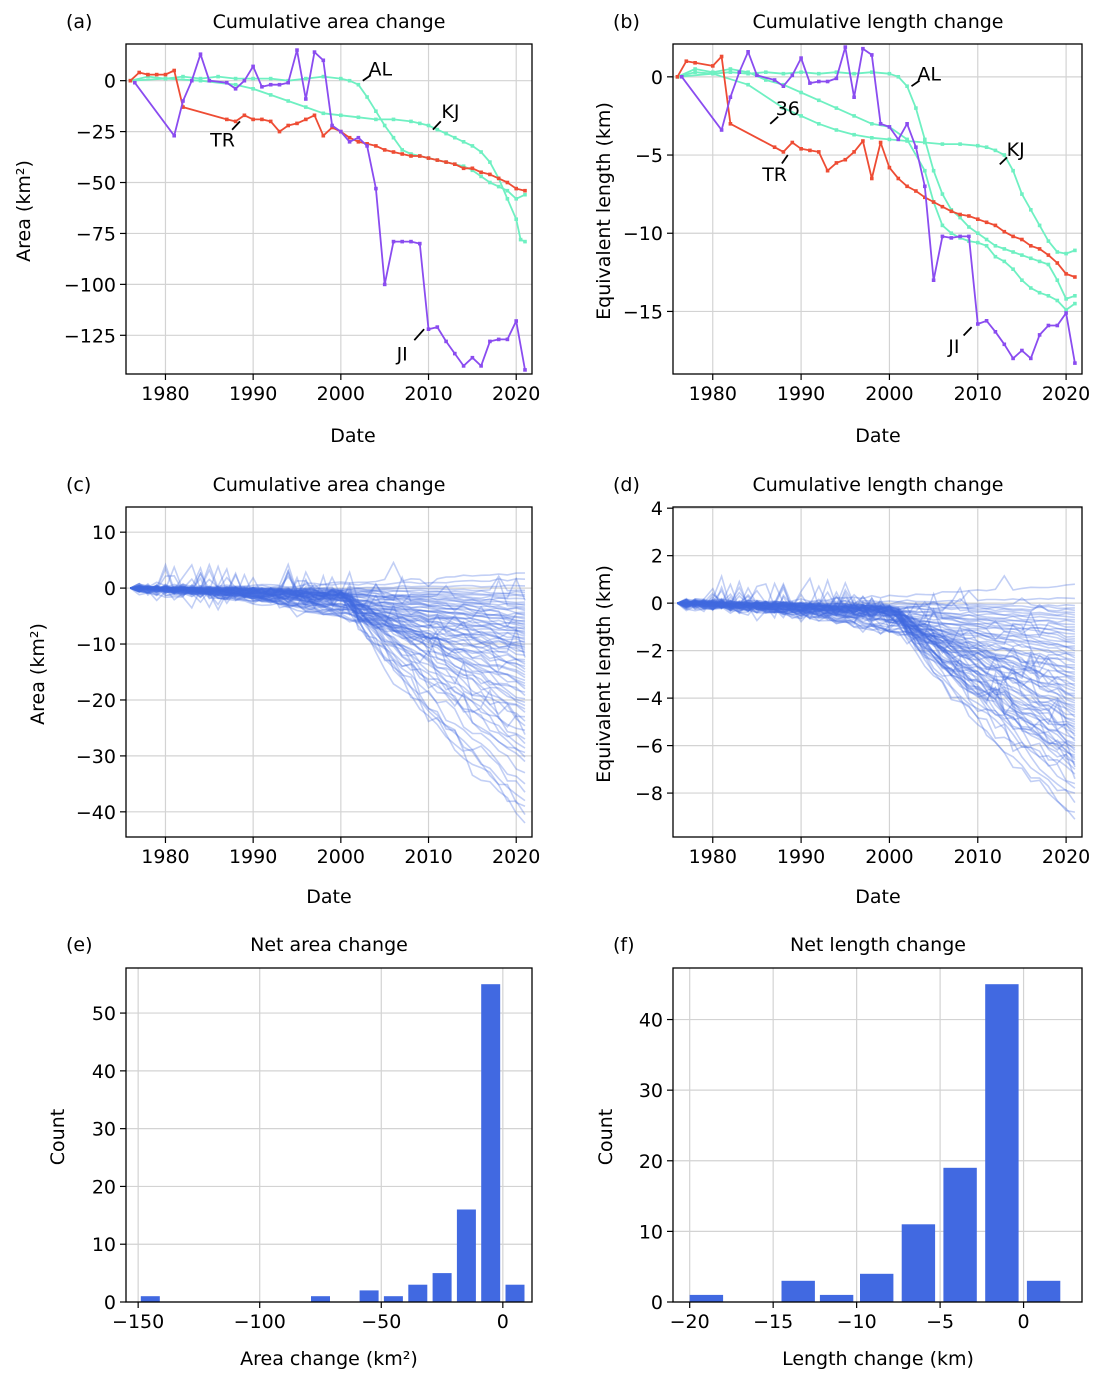 The height and width of the screenshot is (1377, 1094). What do you see at coordinates (857, 1322) in the screenshot?
I see `x-tick-label: −10` at bounding box center [857, 1322].